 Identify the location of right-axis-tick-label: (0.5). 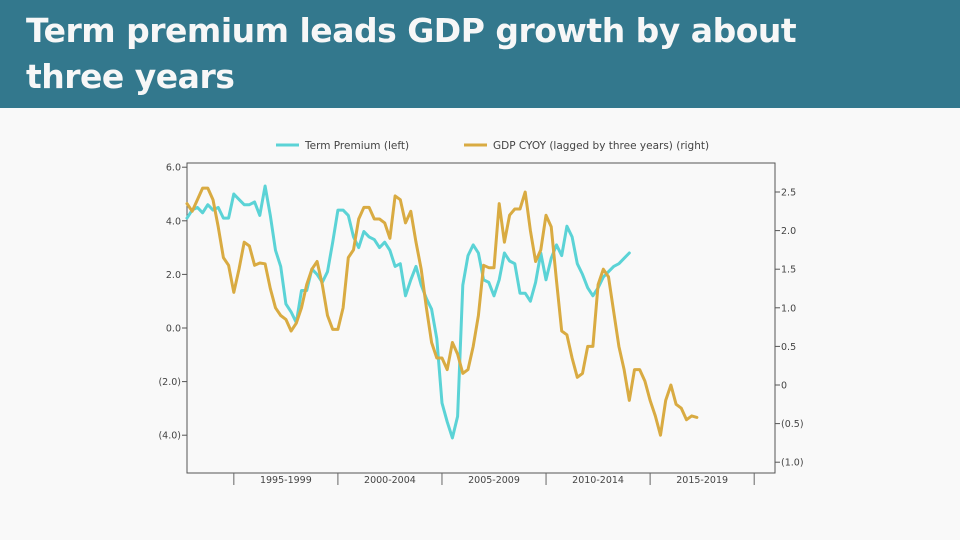
(792, 424).